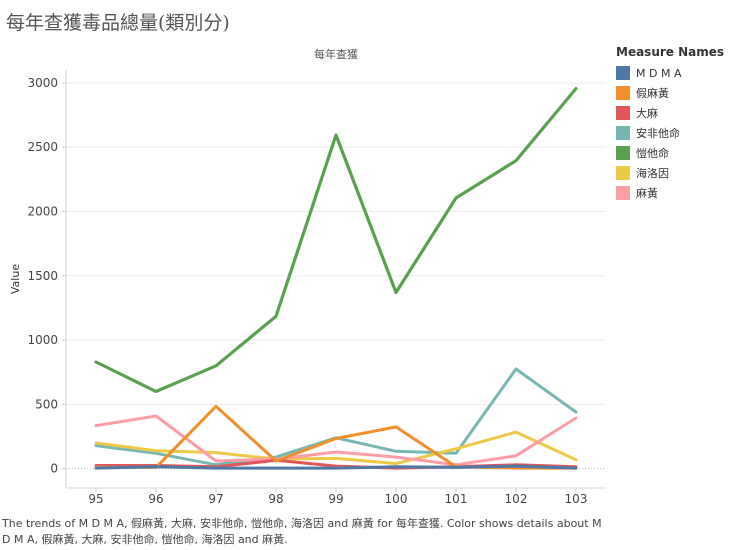  Describe the element at coordinates (576, 499) in the screenshot. I see `x-tick-label: 103` at that location.